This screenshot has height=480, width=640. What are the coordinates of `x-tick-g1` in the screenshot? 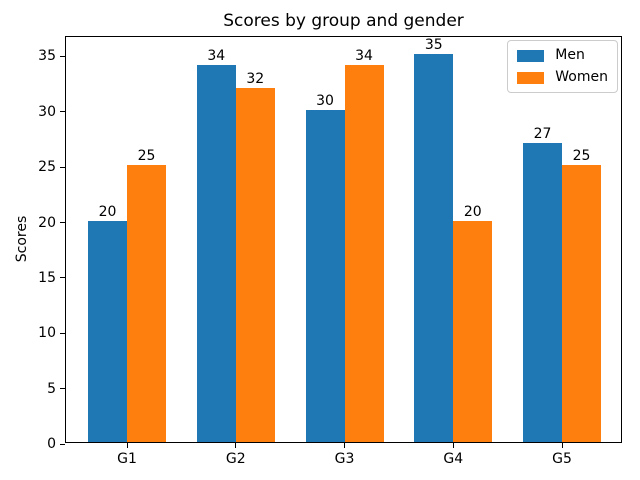 It's located at (127, 445).